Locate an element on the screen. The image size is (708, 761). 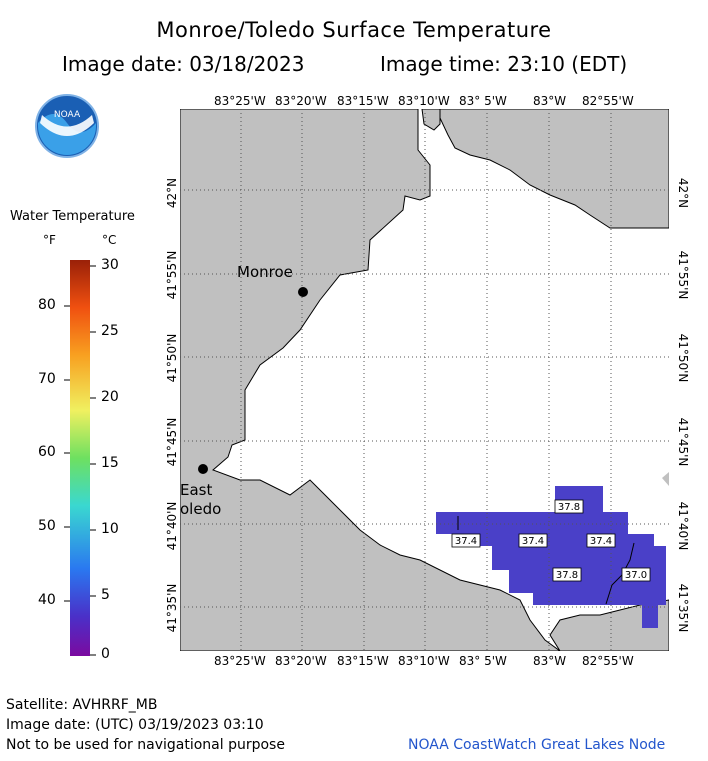
image-time: Image time: 23:10 (EDT) is located at coordinates (504, 64).